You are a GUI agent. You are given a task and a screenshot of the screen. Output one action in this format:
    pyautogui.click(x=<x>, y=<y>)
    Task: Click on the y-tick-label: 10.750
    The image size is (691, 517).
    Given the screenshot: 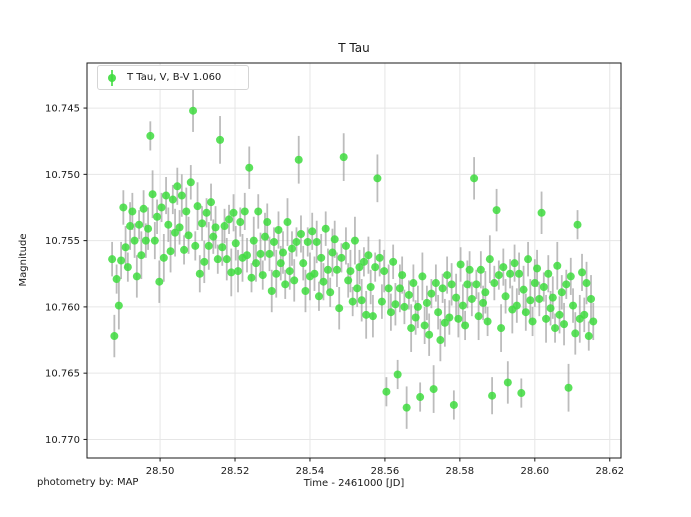 What is the action you would take?
    pyautogui.click(x=62, y=175)
    